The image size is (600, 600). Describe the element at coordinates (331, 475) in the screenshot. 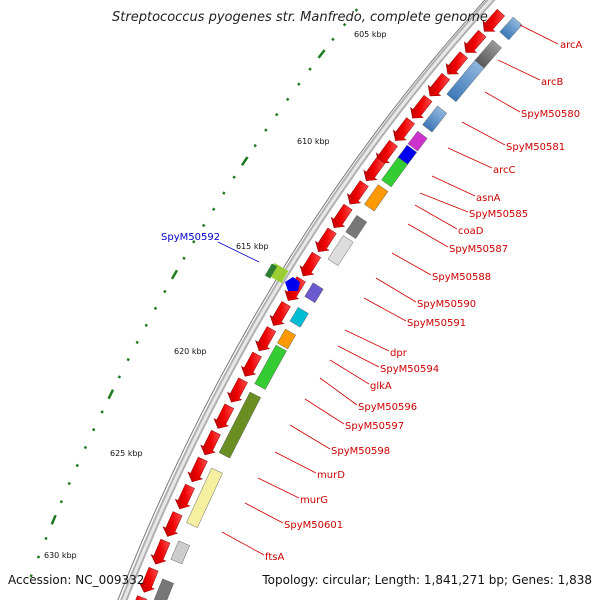

I see `gene-label: murD` at that location.